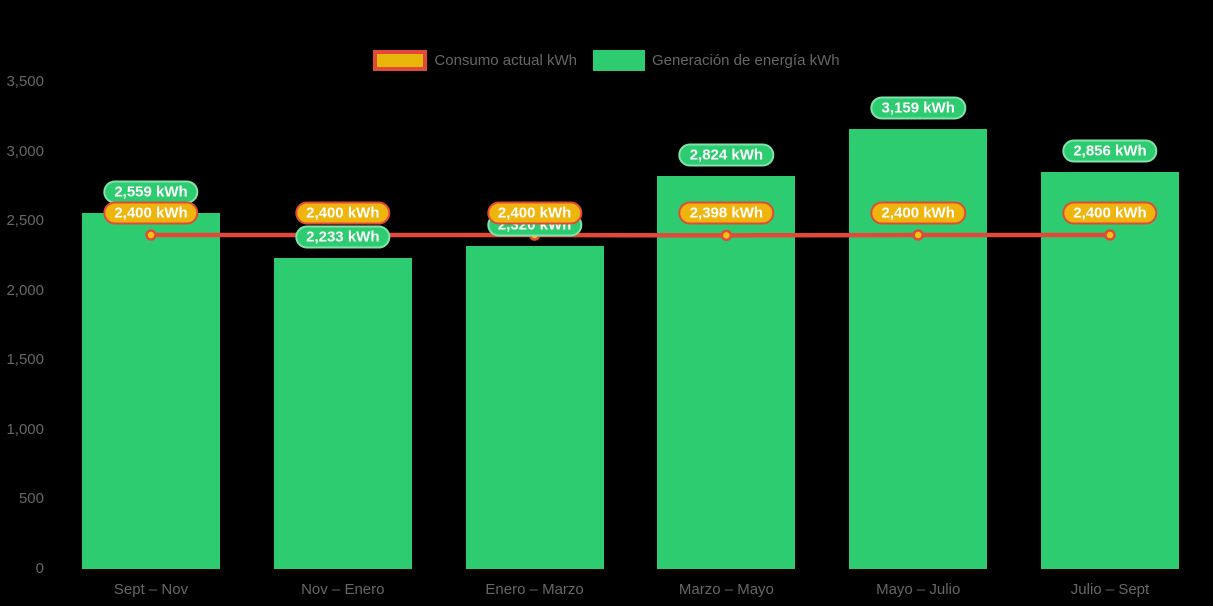 This screenshot has height=606, width=1213. I want to click on x-tick-label: Enero – Marzo, so click(534, 589).